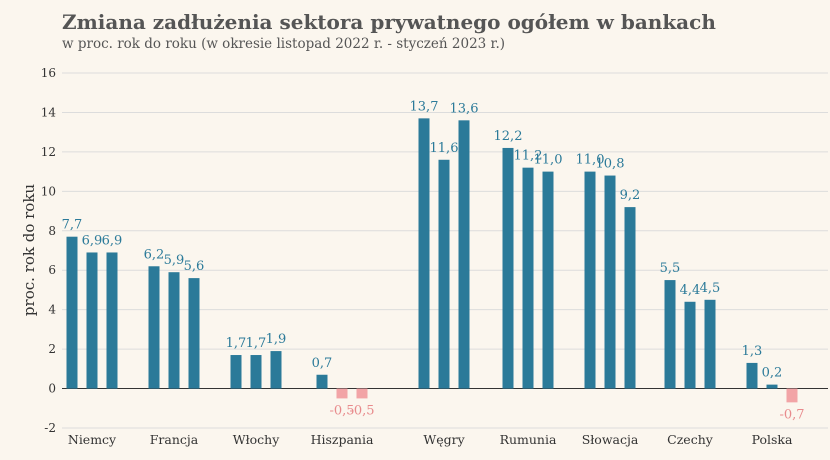 Image resolution: width=830 pixels, height=460 pixels. Describe the element at coordinates (772, 373) in the screenshot. I see `data-label: 0,2` at that location.